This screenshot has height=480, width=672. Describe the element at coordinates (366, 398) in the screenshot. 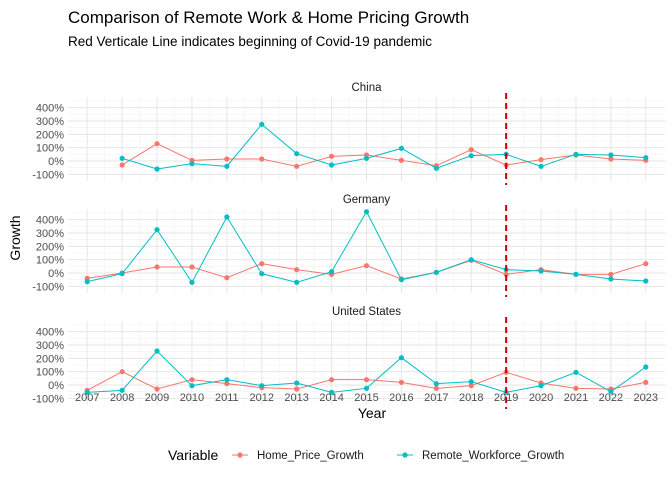

I see `x-tick-label: 2015` at that location.